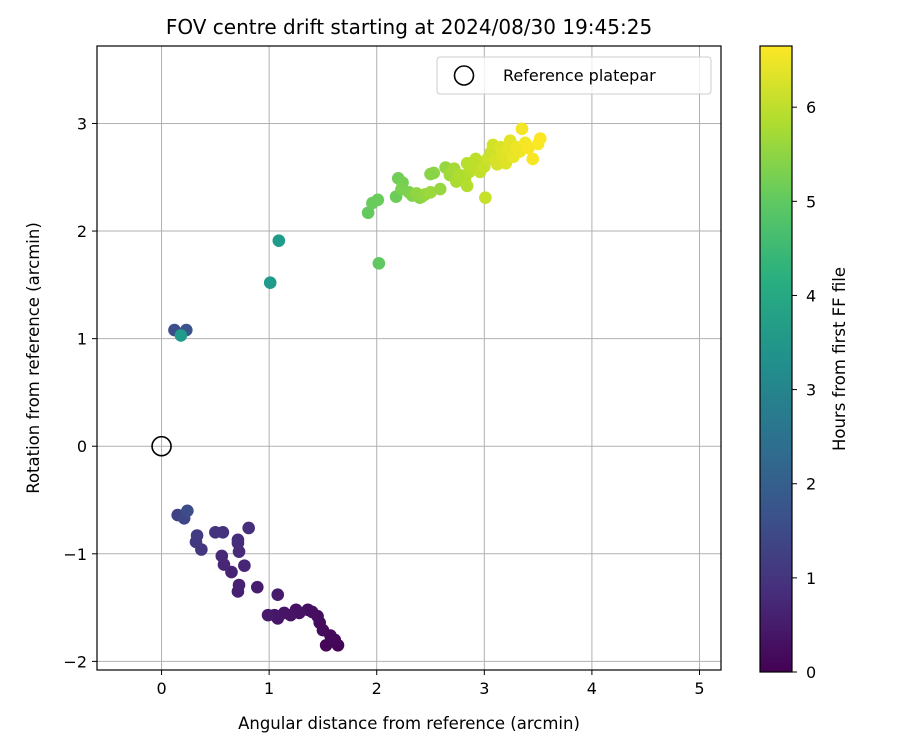 The image size is (900, 750). Describe the element at coordinates (33, 358) in the screenshot. I see `y-axis-label: Rotation from reference (arcmin)` at that location.